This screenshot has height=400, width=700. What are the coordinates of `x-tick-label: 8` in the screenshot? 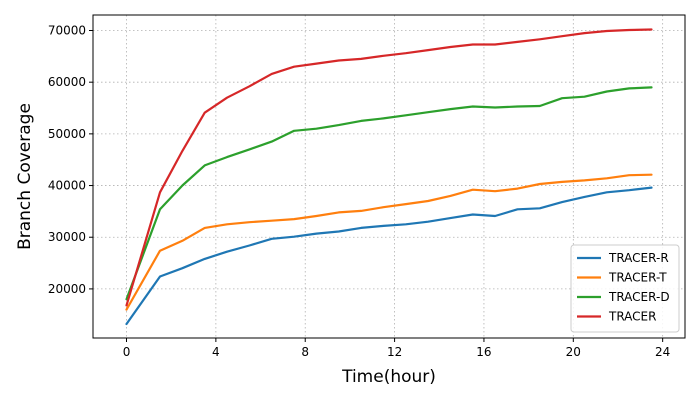 It's located at (305, 352).